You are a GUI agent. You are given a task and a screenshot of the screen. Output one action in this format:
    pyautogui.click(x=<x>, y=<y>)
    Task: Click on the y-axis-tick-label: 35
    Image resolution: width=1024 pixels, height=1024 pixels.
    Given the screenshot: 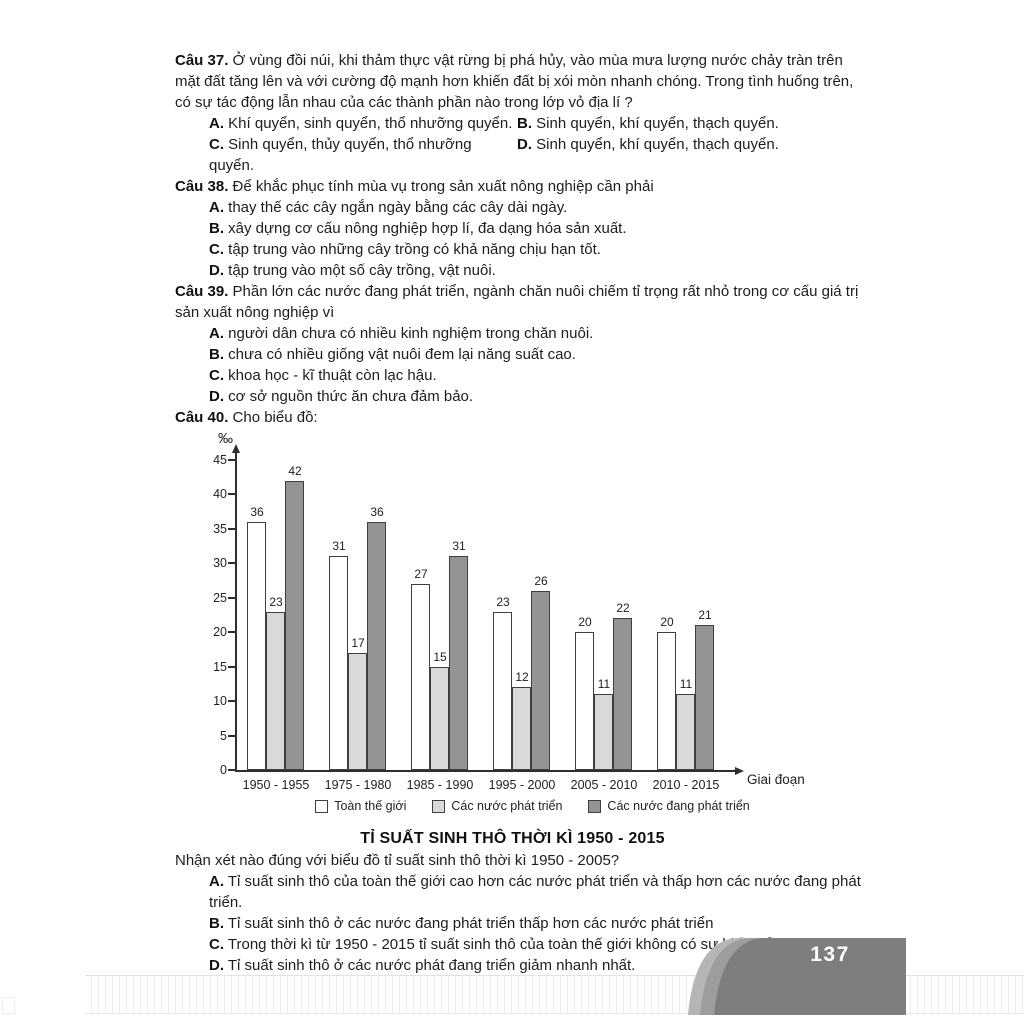 What is the action you would take?
    pyautogui.click(x=220, y=528)
    